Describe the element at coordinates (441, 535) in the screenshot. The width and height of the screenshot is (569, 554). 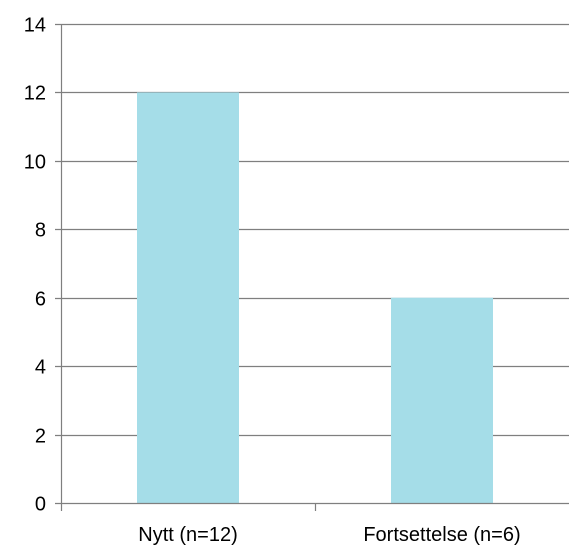
I see `x-tick-label-1: Fortsettelse (n=6)` at that location.